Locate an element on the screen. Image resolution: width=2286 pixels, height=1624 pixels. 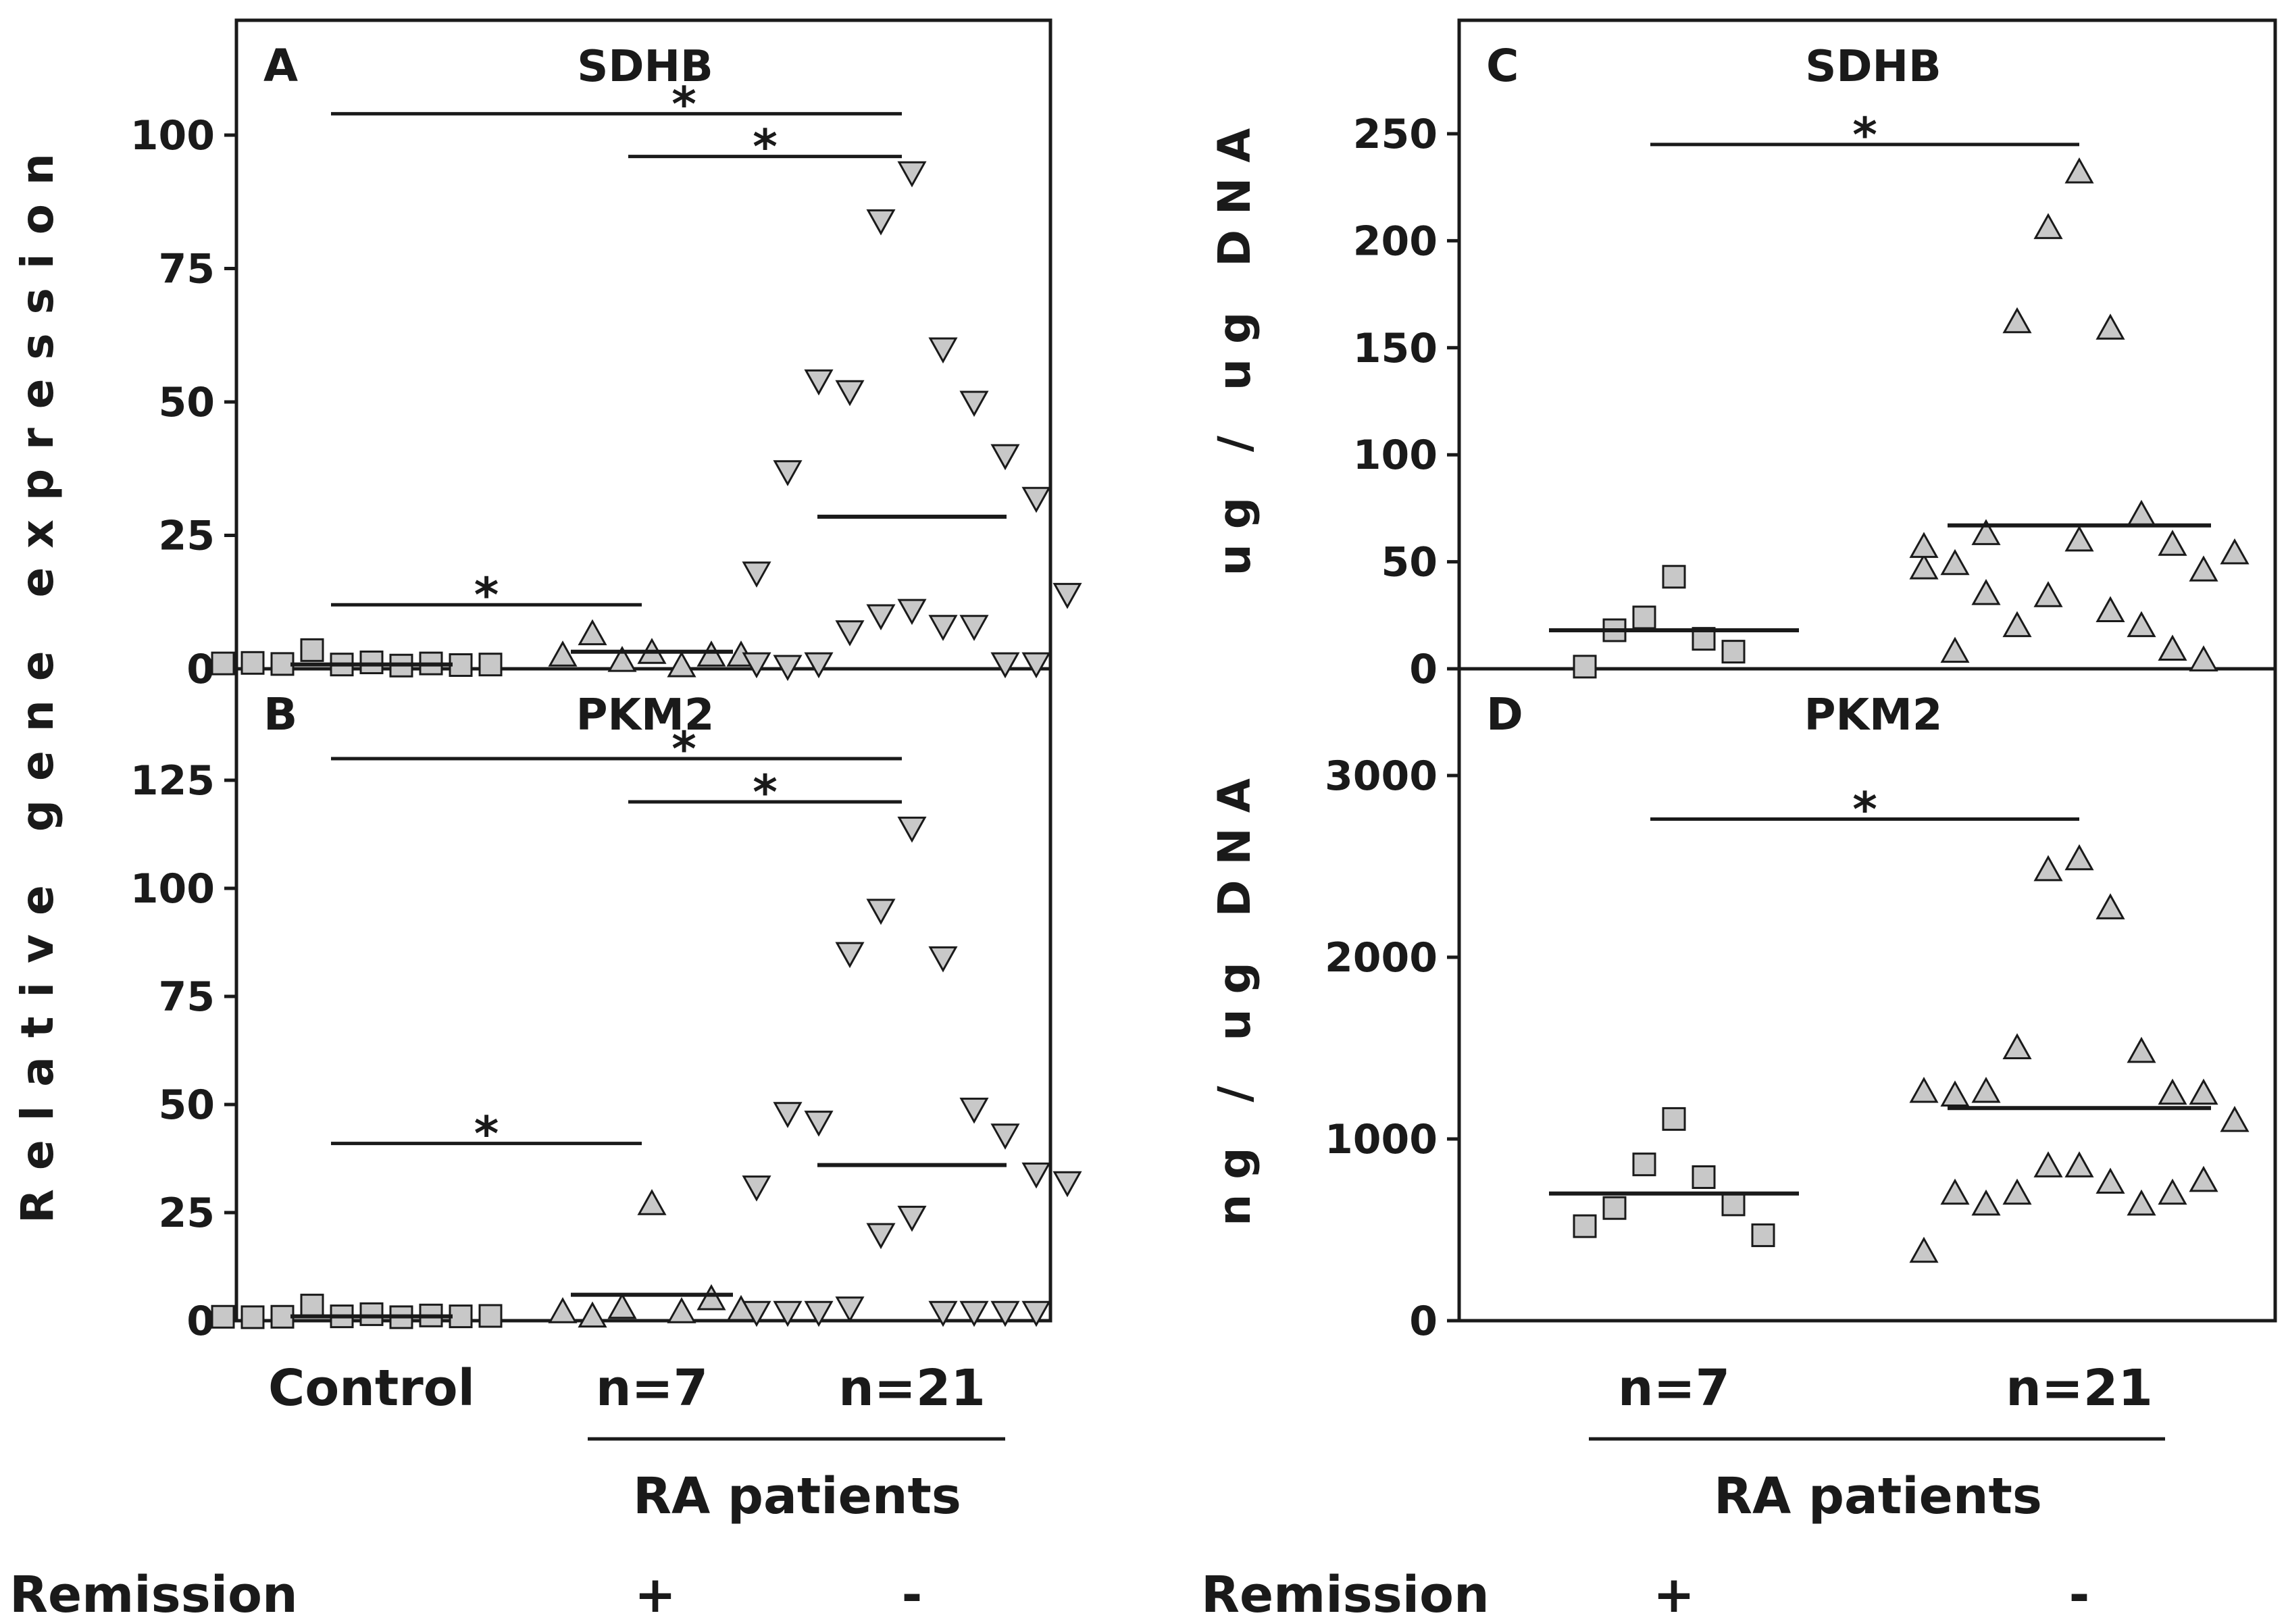
panel-b-category-label: Control is located at coordinates (371, 1388).